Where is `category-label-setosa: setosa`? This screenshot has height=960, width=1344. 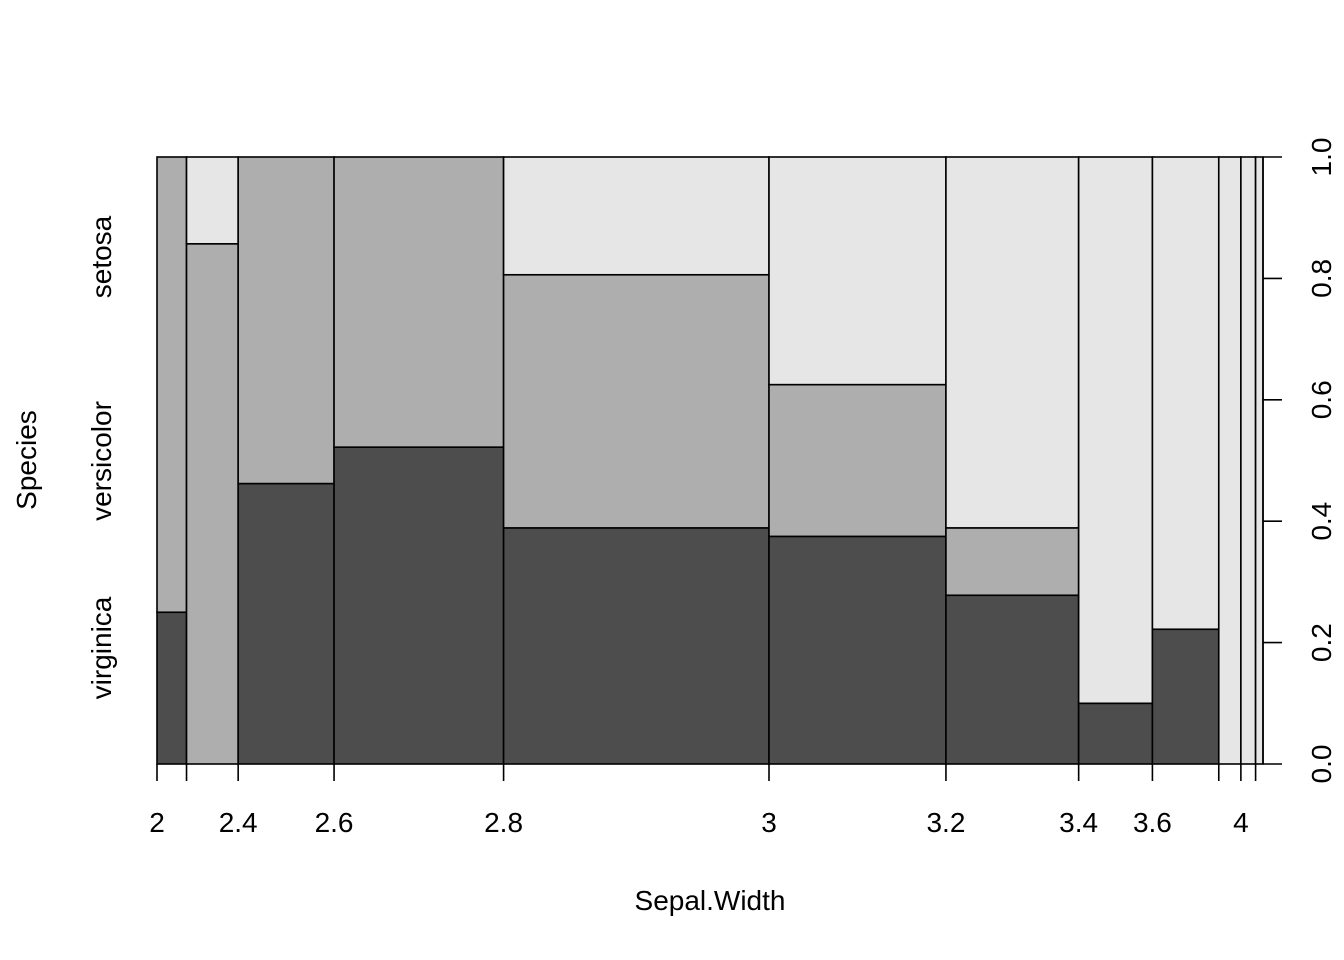 category-label-setosa: setosa is located at coordinates (101, 256).